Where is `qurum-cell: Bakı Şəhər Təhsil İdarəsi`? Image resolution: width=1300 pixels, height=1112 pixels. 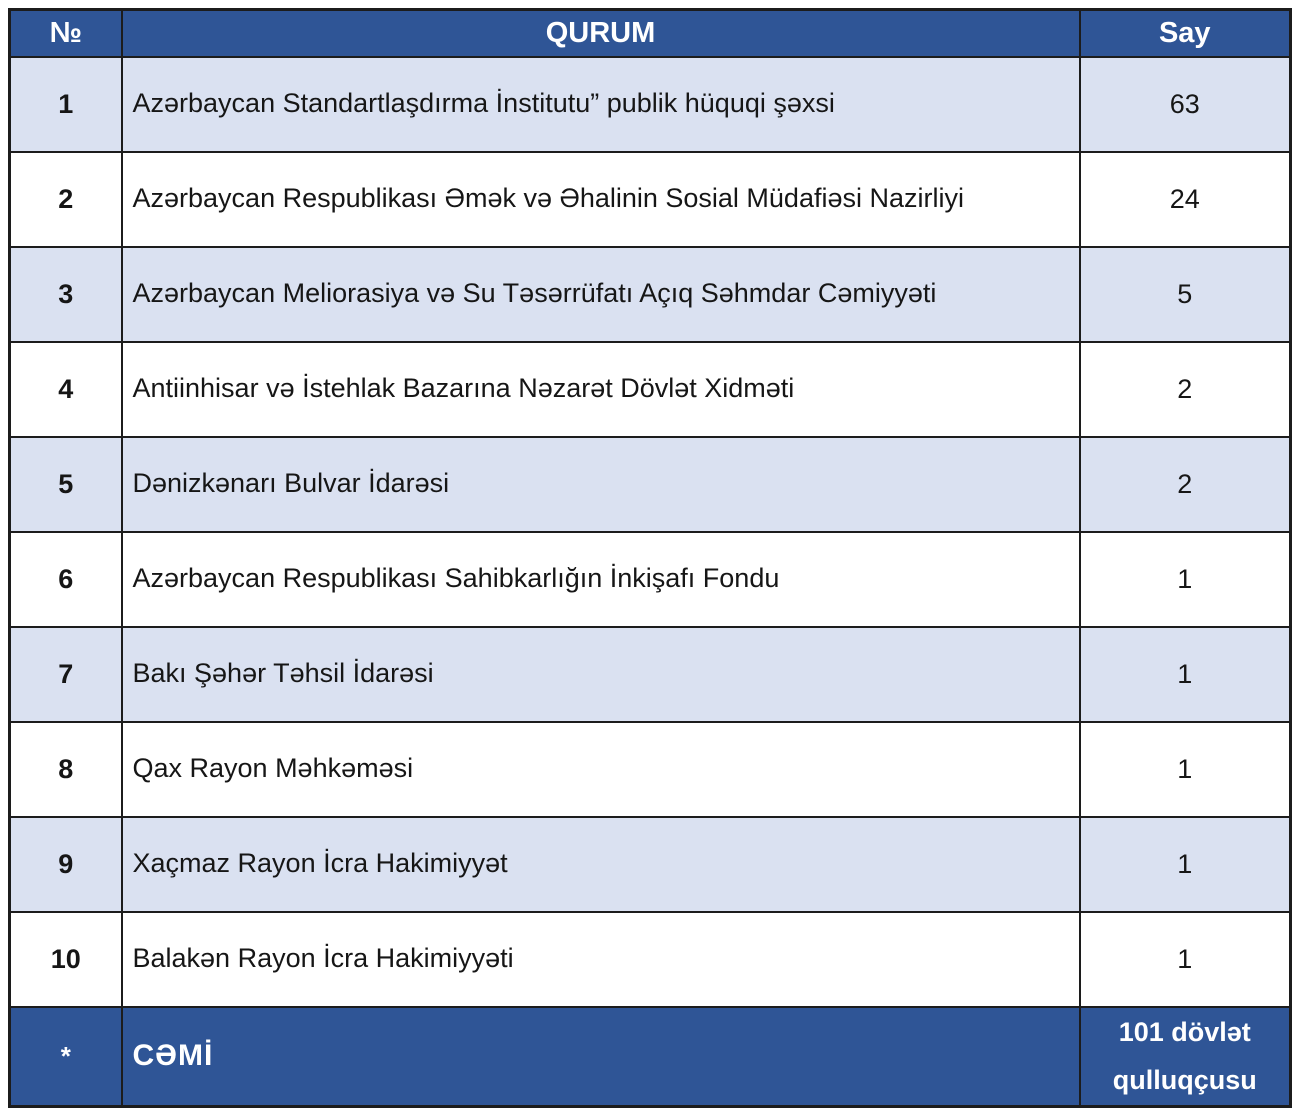 qurum-cell: Bakı Şəhər Təhsil İdarəsi is located at coordinates (600, 674).